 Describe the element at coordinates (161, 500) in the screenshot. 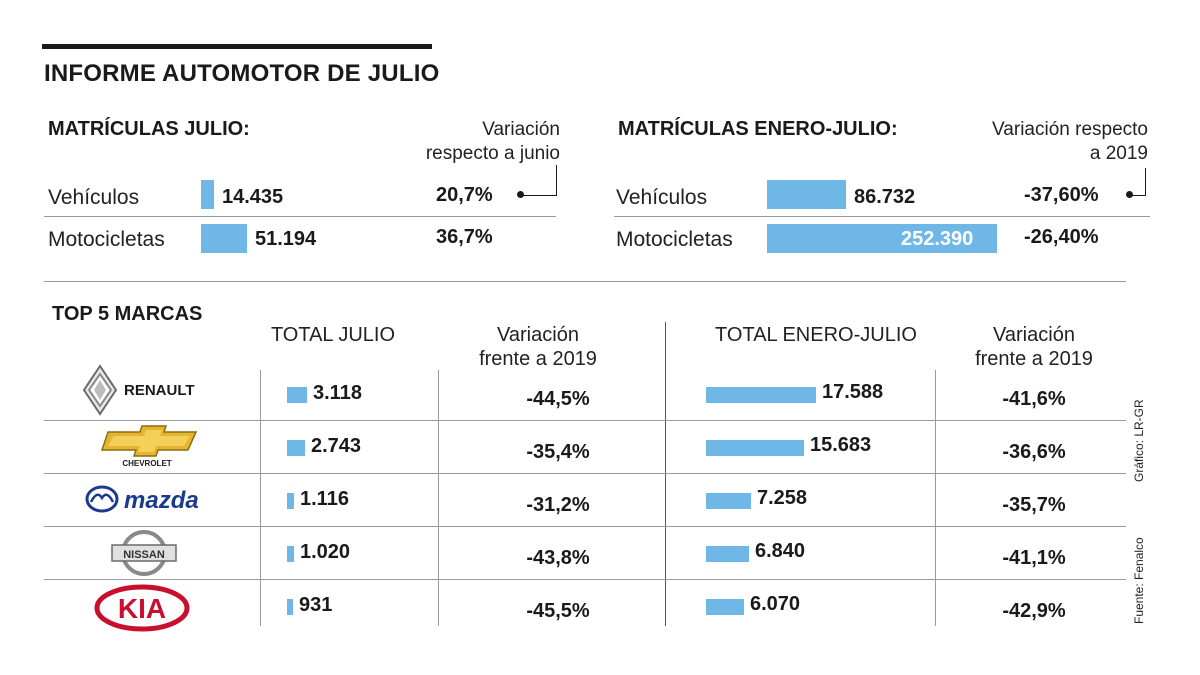

I see `svg-text: mazda` at that location.